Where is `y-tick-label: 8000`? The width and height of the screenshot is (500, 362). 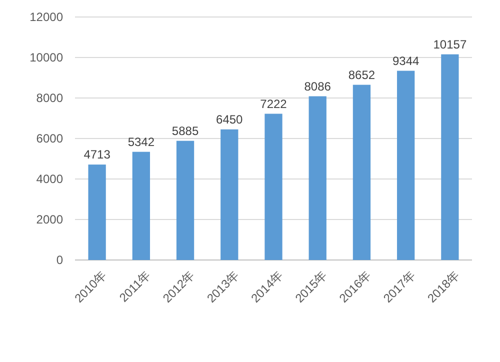 y-tick-label: 8000 is located at coordinates (50, 98).